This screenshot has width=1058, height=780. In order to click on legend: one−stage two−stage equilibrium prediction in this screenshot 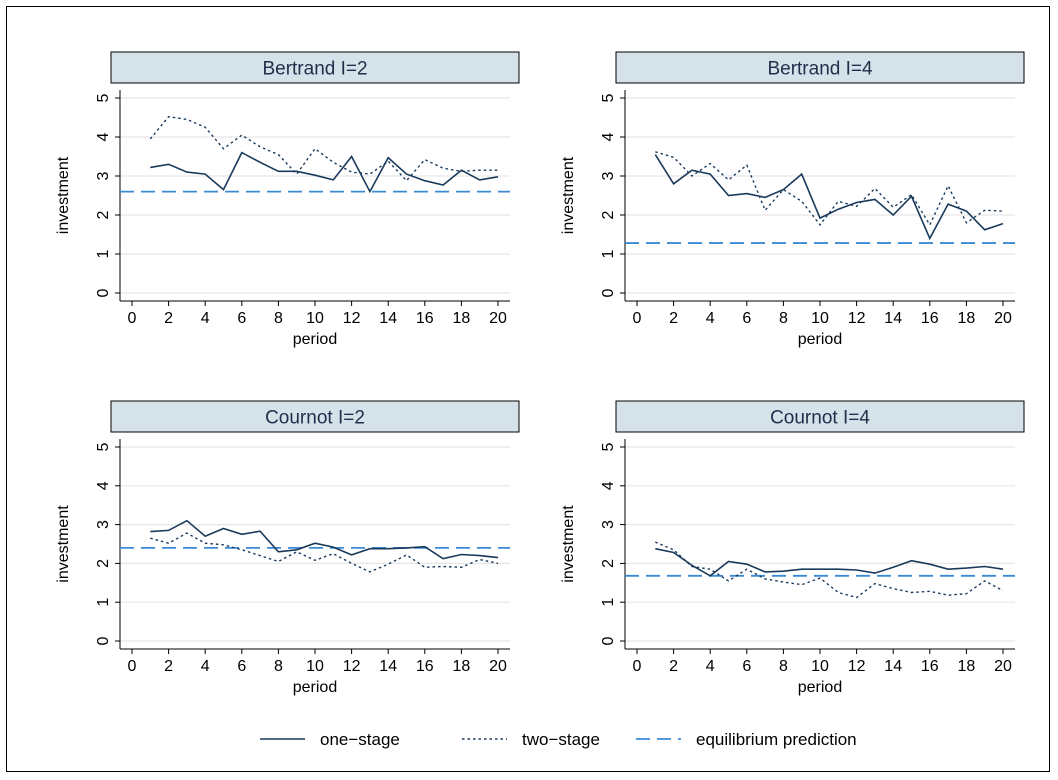, I will do `click(558, 739)`.